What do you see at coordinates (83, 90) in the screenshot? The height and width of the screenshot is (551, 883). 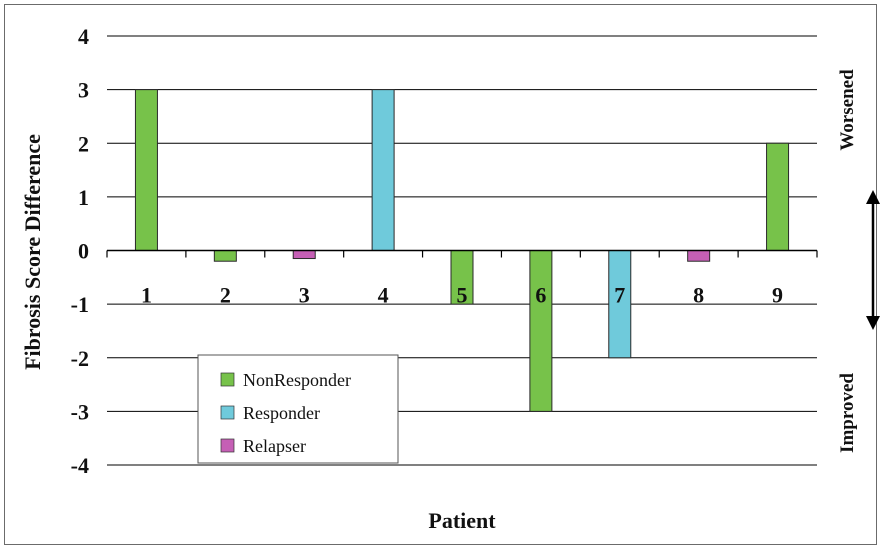 I see `y-tick-label: 3` at bounding box center [83, 90].